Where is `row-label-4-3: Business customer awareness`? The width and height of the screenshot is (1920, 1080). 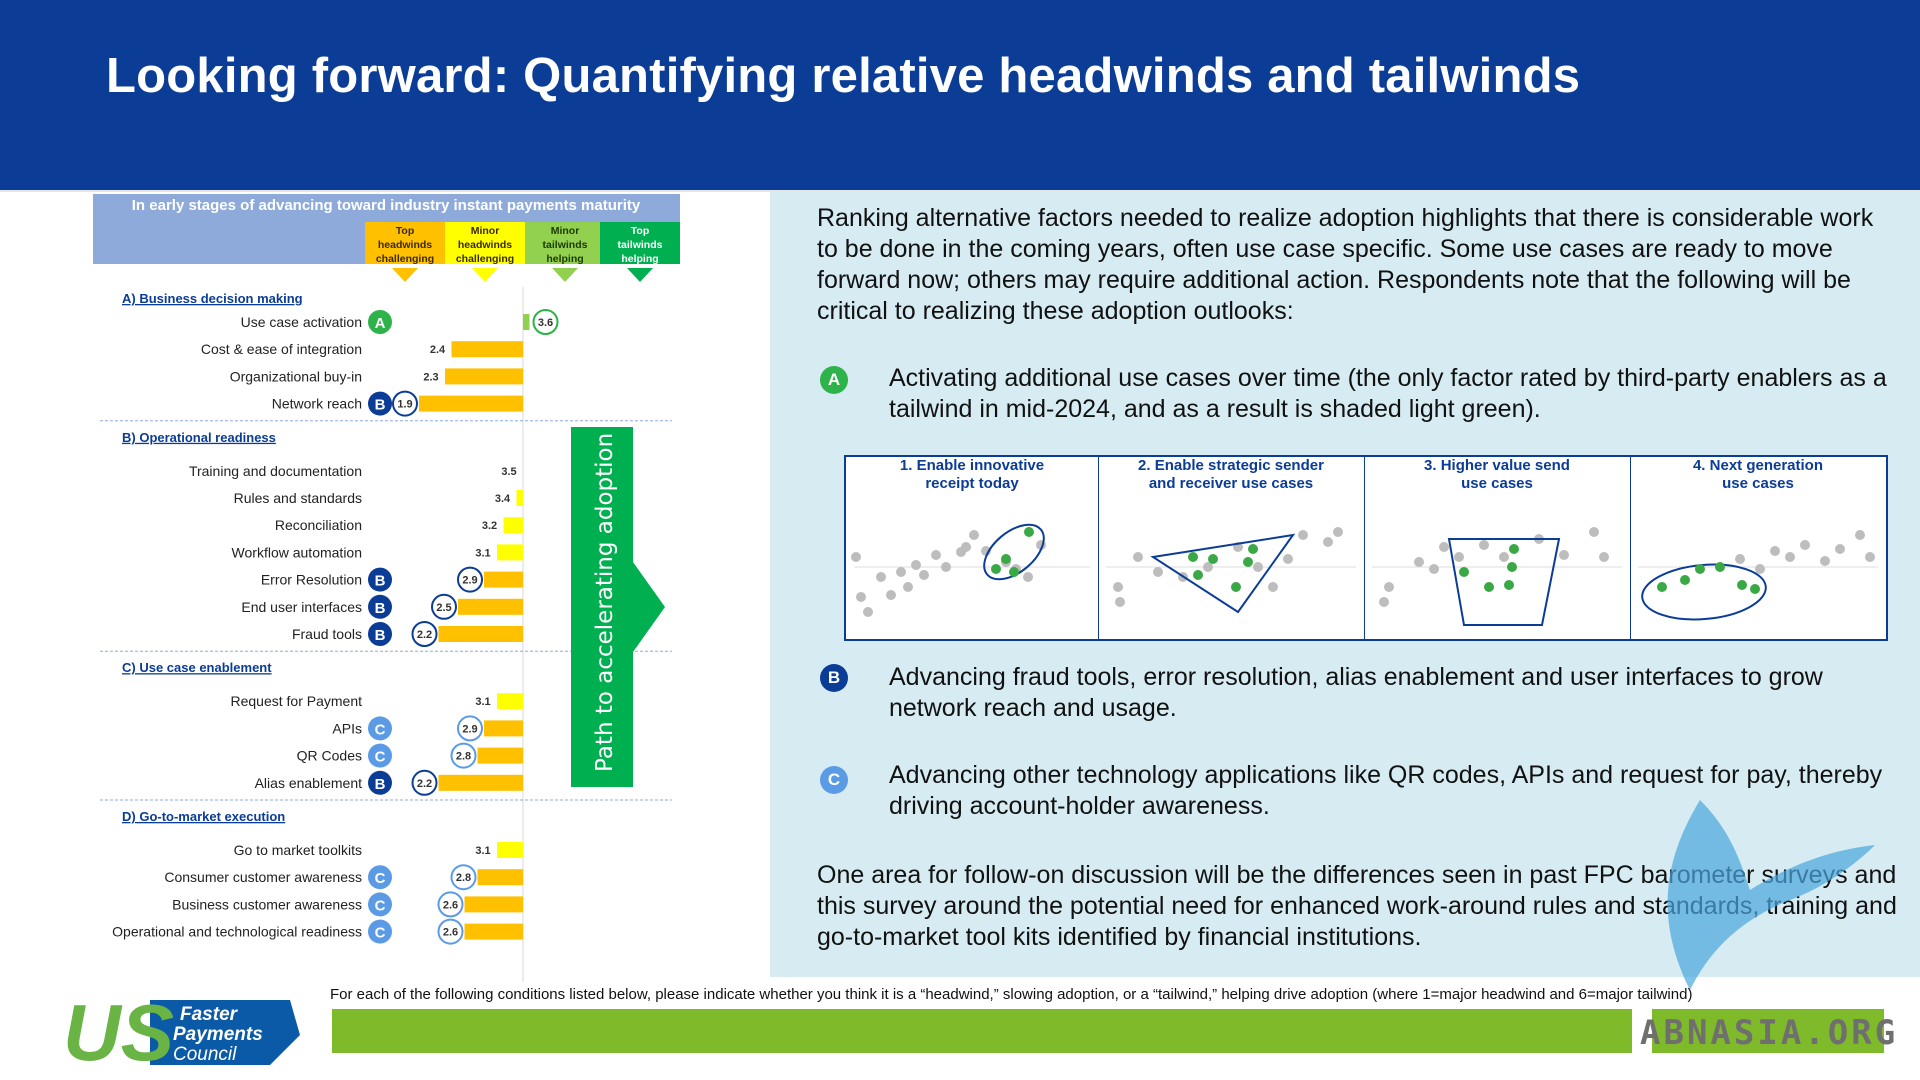
row-label-4-3: Business customer awareness is located at coordinates (267, 904).